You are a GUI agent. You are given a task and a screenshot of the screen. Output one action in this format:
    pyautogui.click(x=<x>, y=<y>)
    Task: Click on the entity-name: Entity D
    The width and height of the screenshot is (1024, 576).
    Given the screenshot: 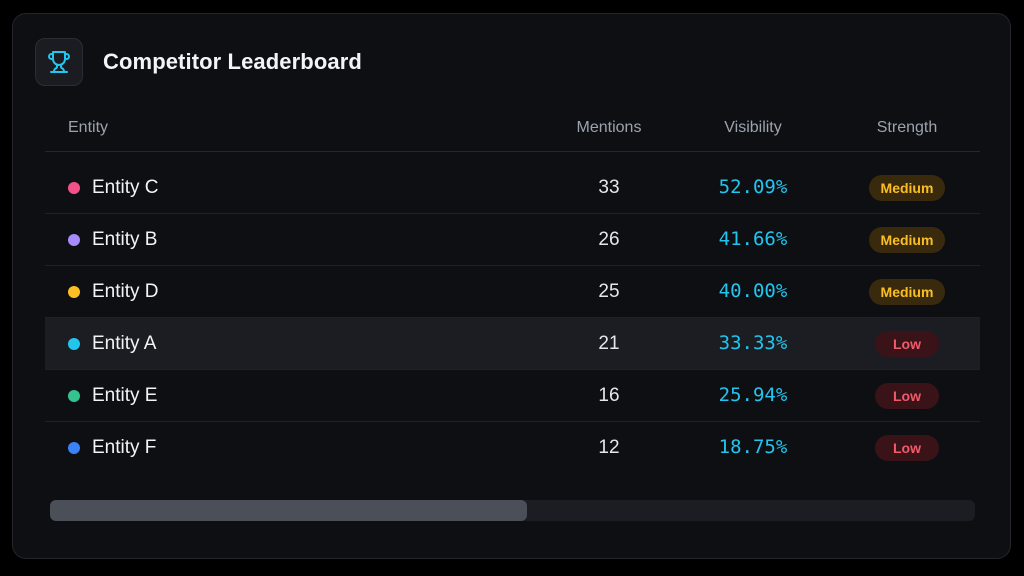 What is the action you would take?
    pyautogui.click(x=125, y=291)
    